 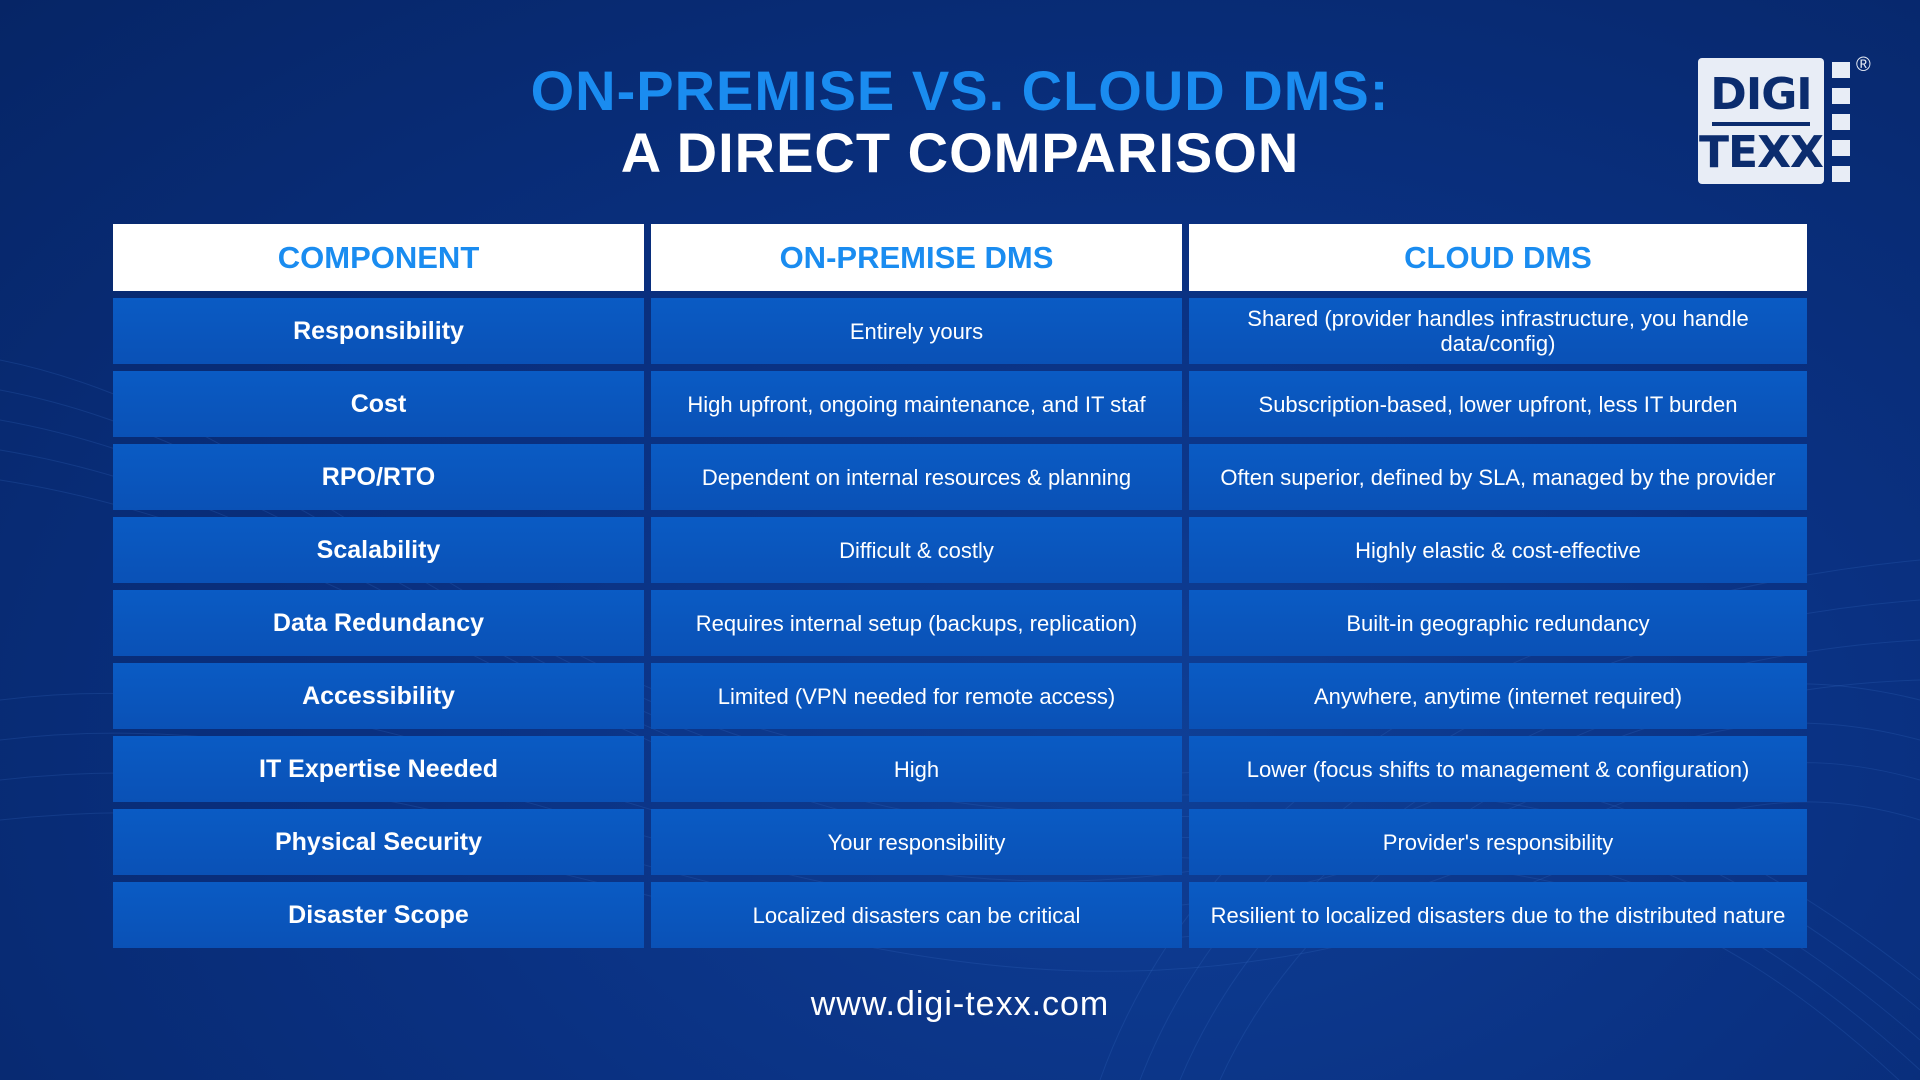 What do you see at coordinates (960, 152) in the screenshot?
I see `title-line-2: A DIRECT COMPARISON` at bounding box center [960, 152].